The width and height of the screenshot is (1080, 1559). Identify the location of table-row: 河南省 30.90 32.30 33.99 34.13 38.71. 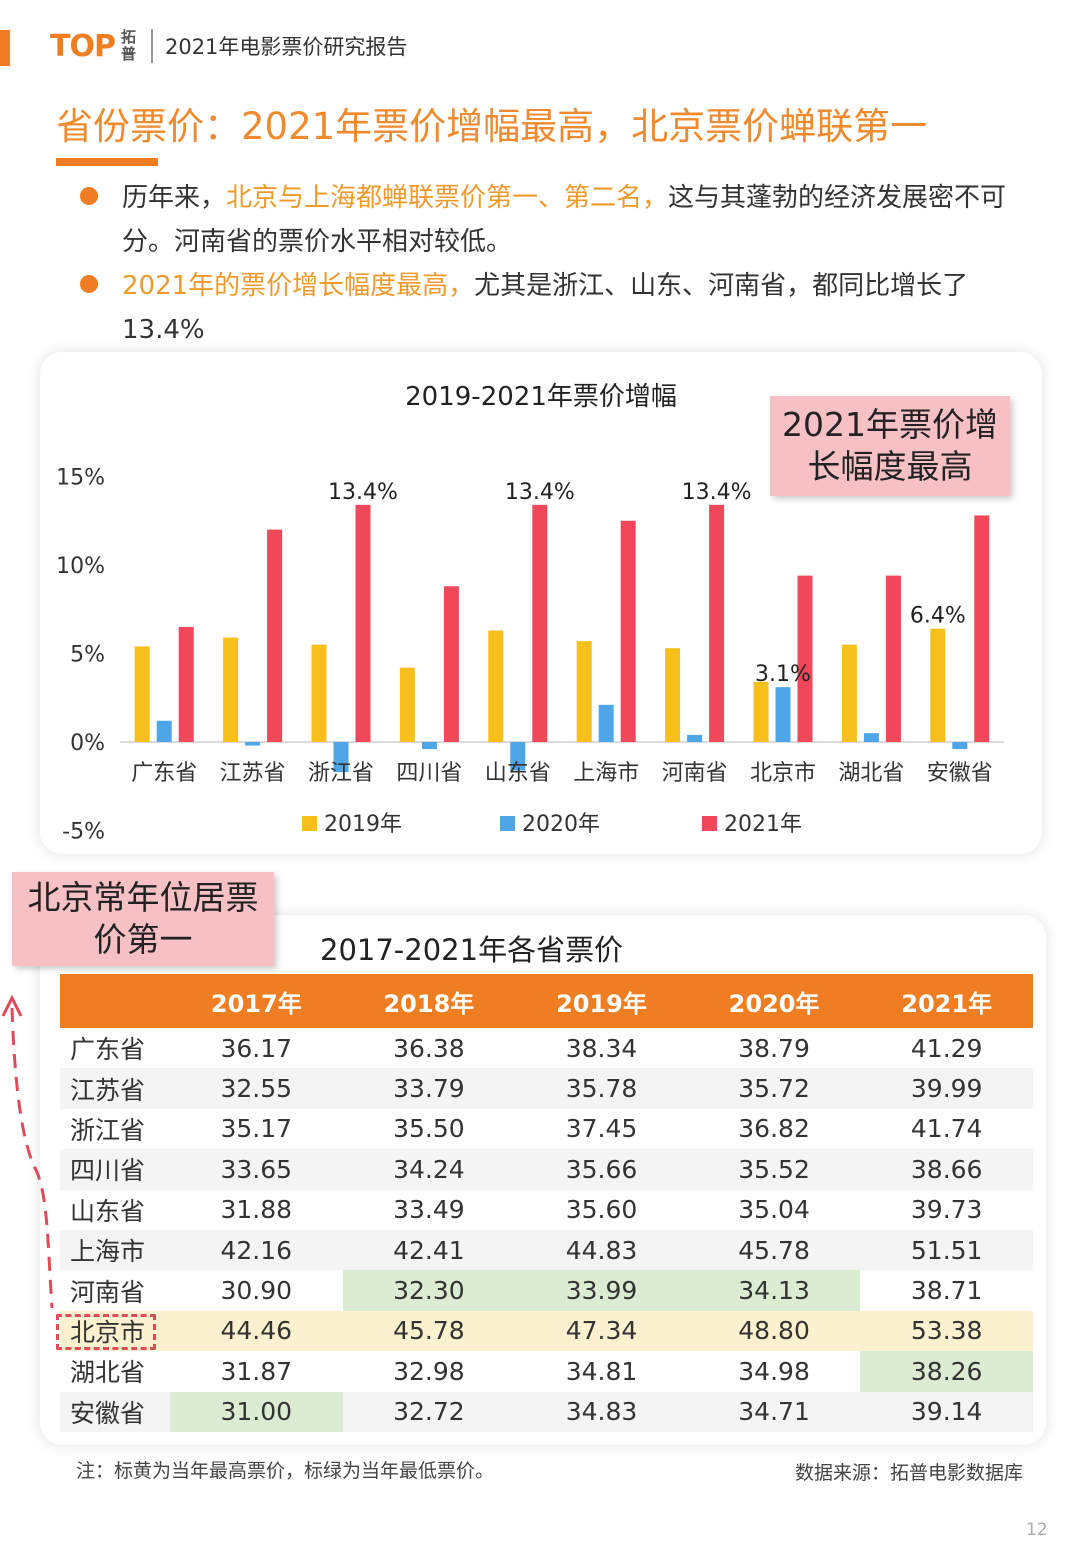
(546, 1290).